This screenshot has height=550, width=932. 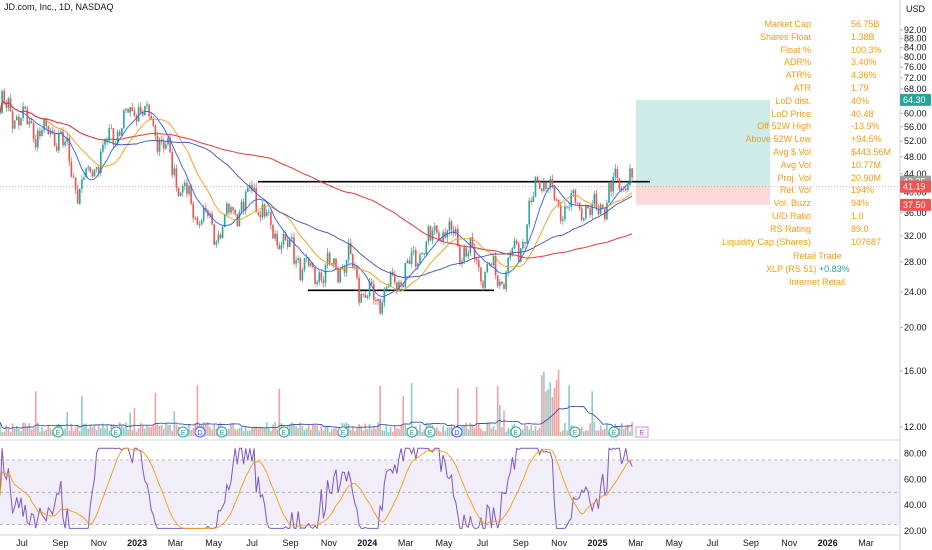 What do you see at coordinates (785, 36) in the screenshot?
I see `stat-label: Shares Float` at bounding box center [785, 36].